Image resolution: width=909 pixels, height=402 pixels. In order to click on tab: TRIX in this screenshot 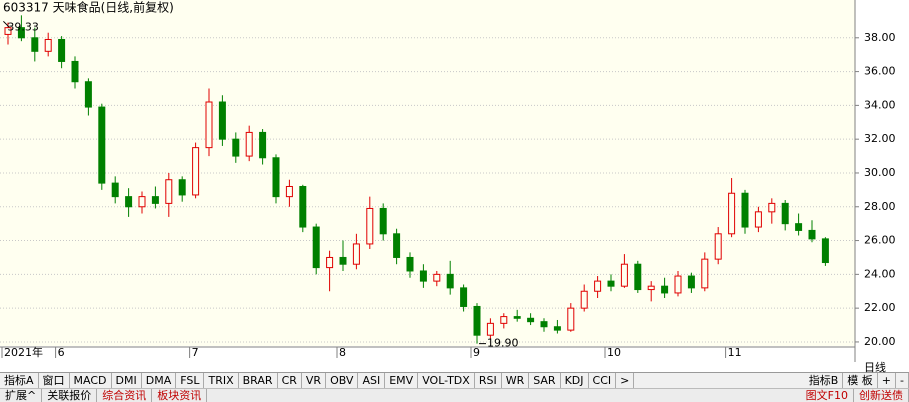, I will do `click(221, 380)`.